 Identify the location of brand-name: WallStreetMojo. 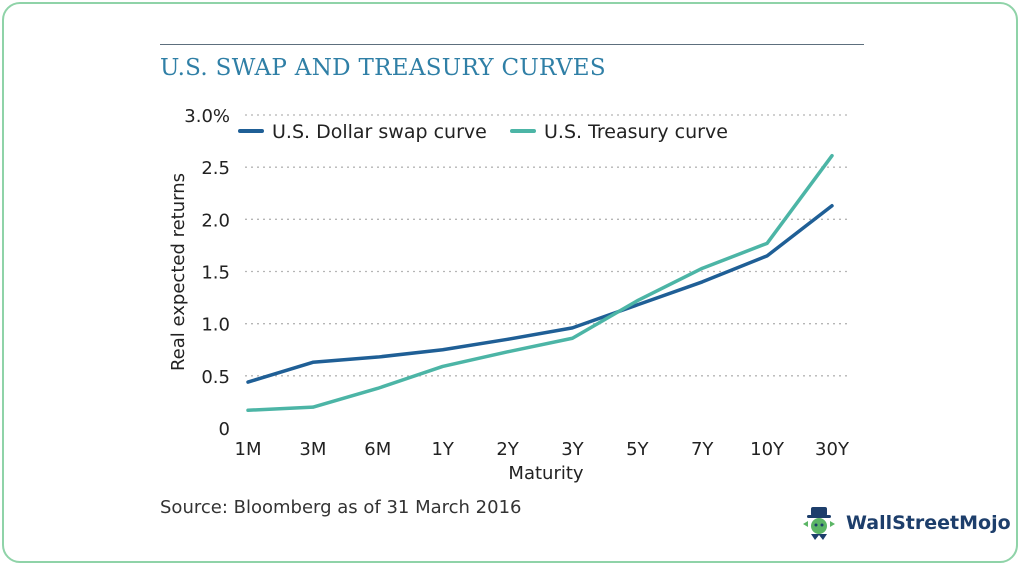
(928, 523).